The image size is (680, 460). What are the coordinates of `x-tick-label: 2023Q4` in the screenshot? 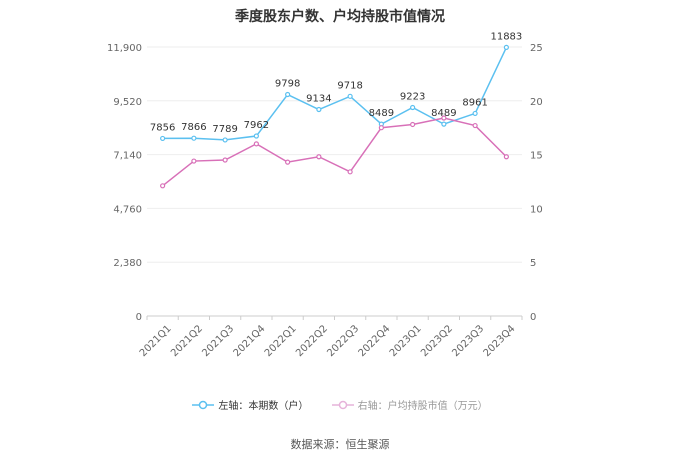 It's located at (500, 341).